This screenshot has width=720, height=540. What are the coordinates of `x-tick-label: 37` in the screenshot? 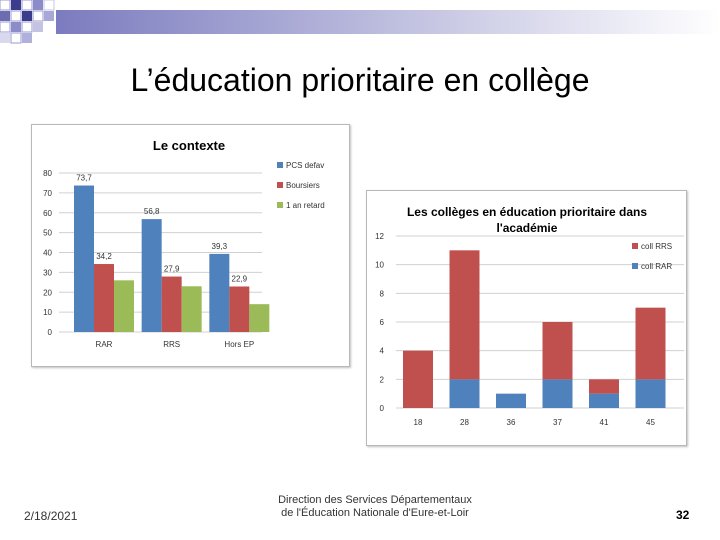 It's located at (557, 422).